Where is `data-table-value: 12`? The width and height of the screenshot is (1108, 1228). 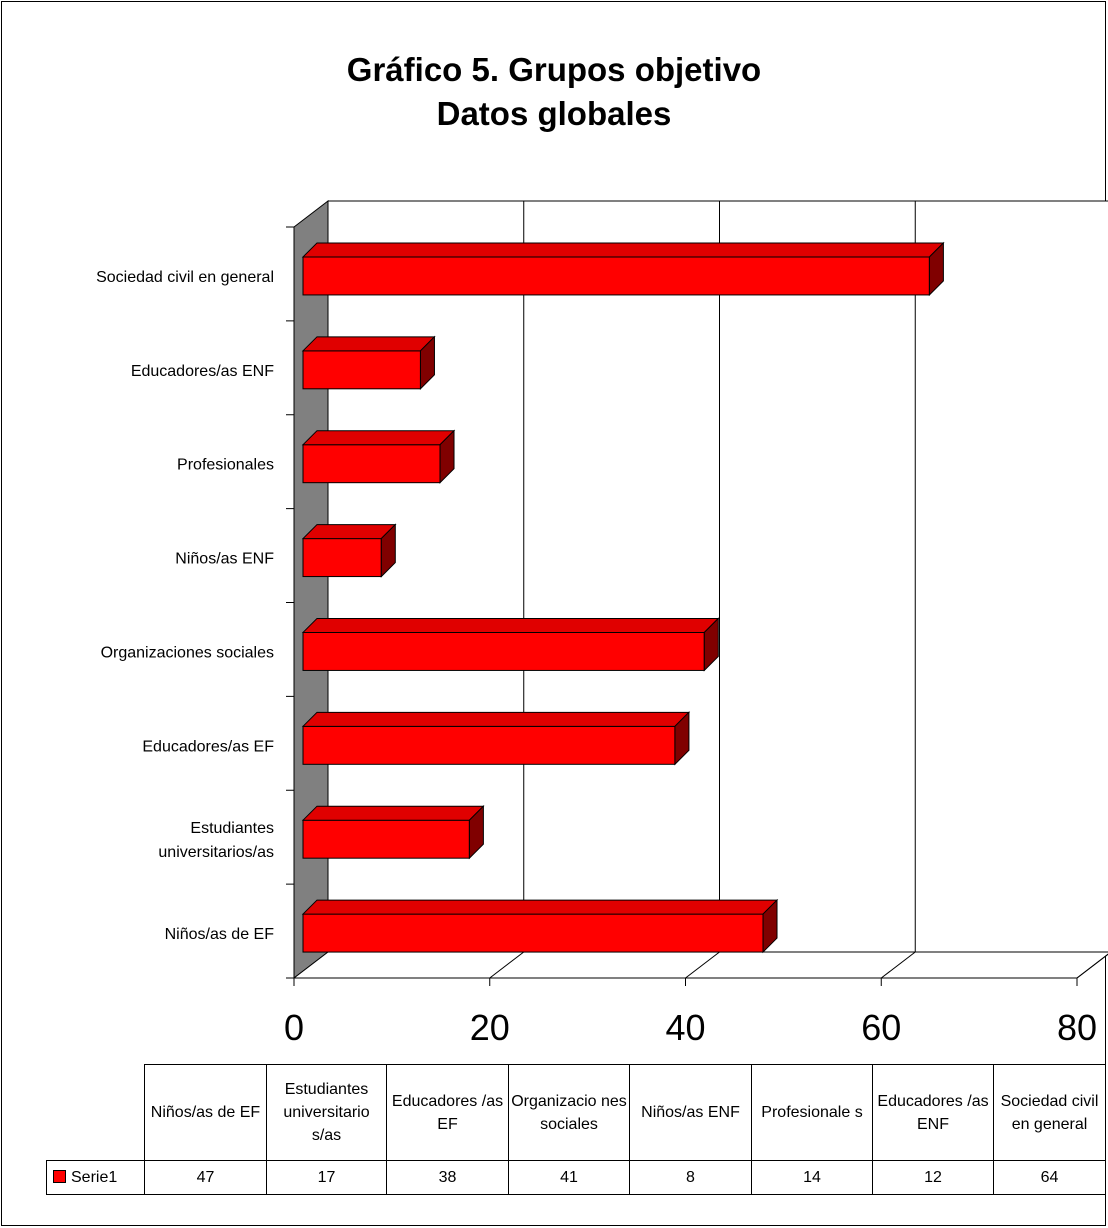
data-table-value: 12 is located at coordinates (933, 1177).